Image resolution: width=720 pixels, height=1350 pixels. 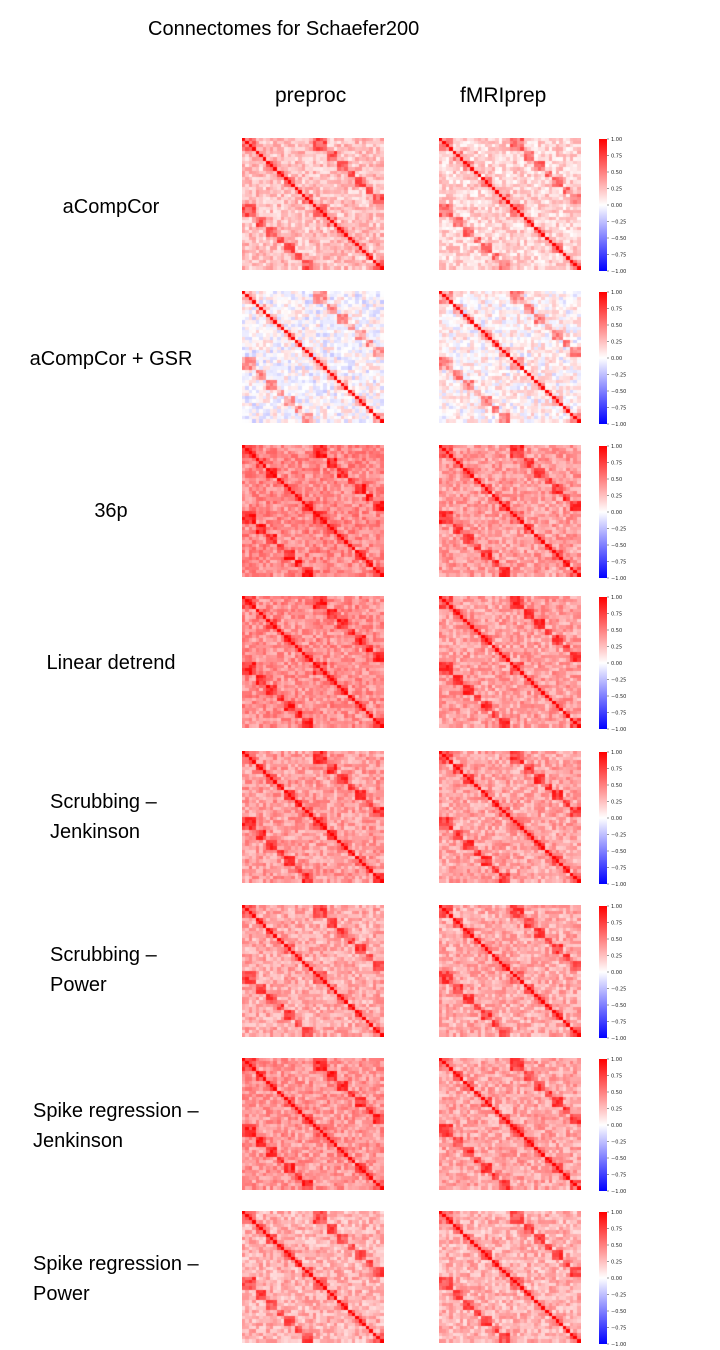 I want to click on row-label: Spike regression – Power, so click(x=144, y=1279).